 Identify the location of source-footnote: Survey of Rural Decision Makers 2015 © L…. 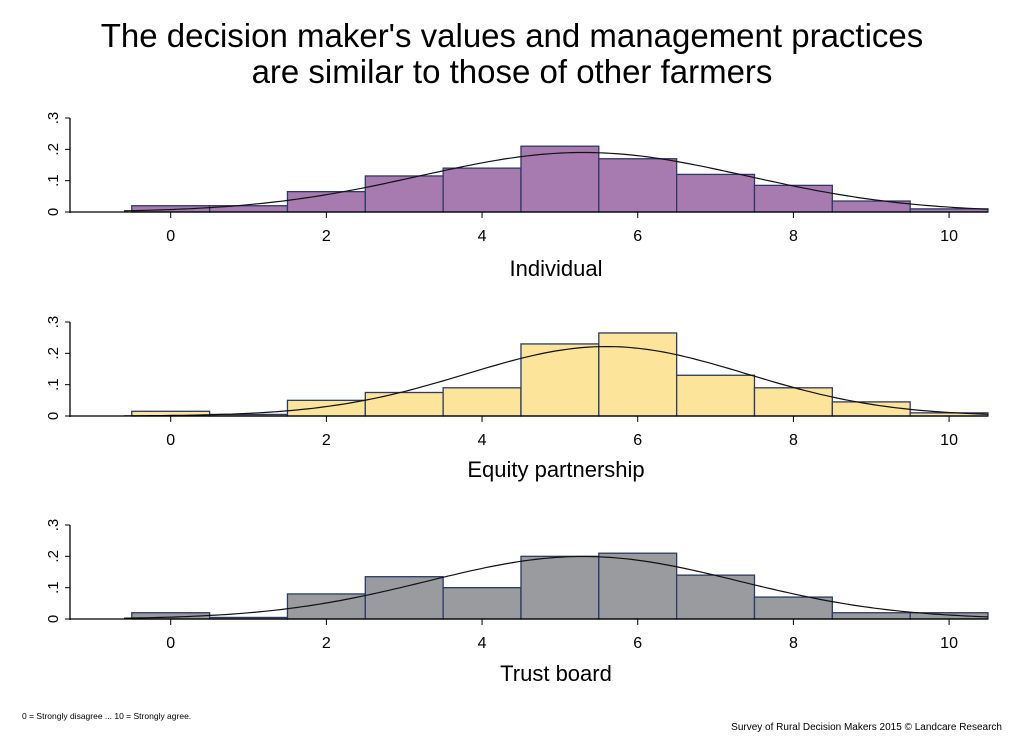
(866, 727).